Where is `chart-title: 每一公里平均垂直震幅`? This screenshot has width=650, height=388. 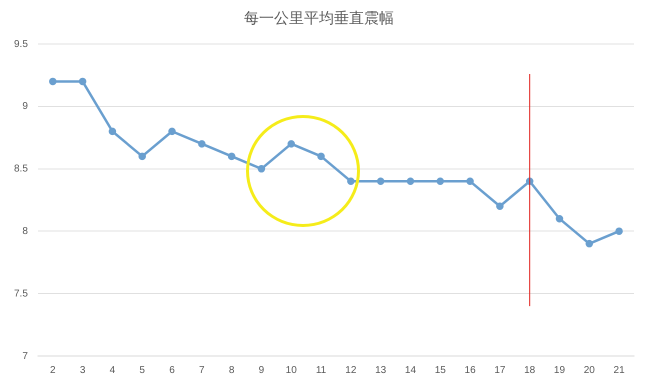
chart-title: 每一公里平均垂直震幅 is located at coordinates (319, 17).